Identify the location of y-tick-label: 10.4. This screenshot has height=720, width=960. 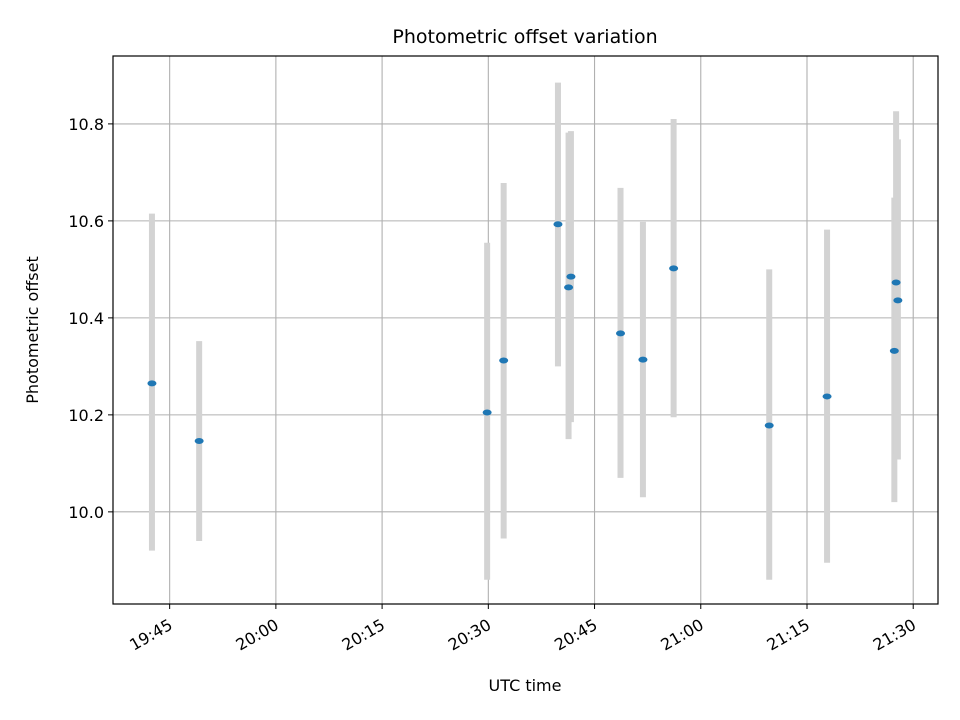
(86, 318).